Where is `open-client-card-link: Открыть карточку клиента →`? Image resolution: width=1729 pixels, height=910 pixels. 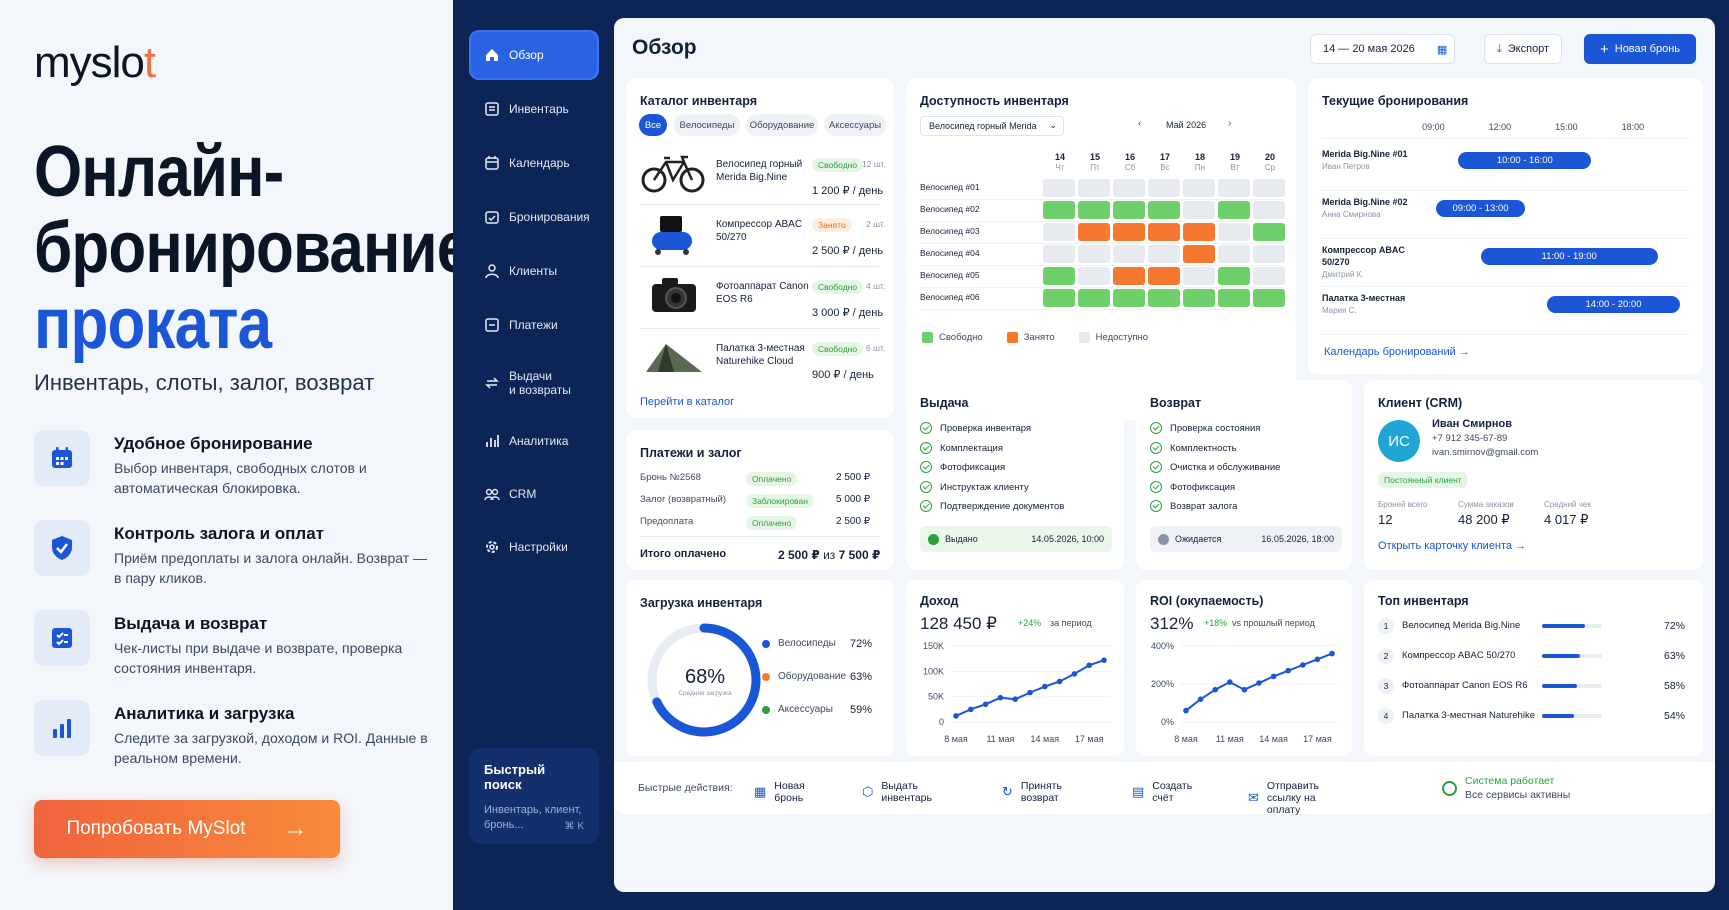 open-client-card-link: Открыть карточку клиента → is located at coordinates (1452, 546).